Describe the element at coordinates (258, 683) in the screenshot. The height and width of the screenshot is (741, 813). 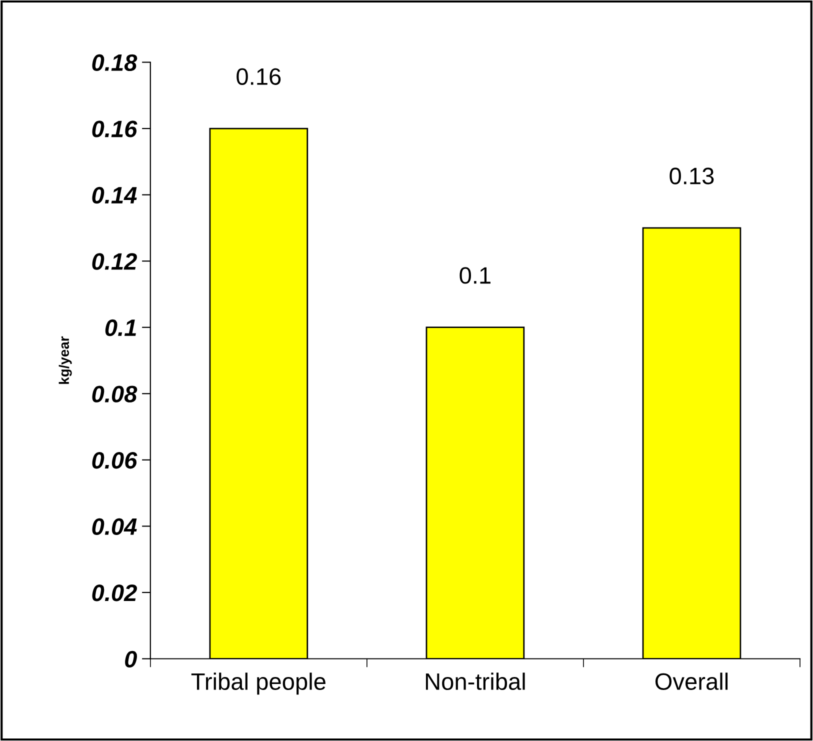
I see `x-tick-label: Tribal people` at that location.